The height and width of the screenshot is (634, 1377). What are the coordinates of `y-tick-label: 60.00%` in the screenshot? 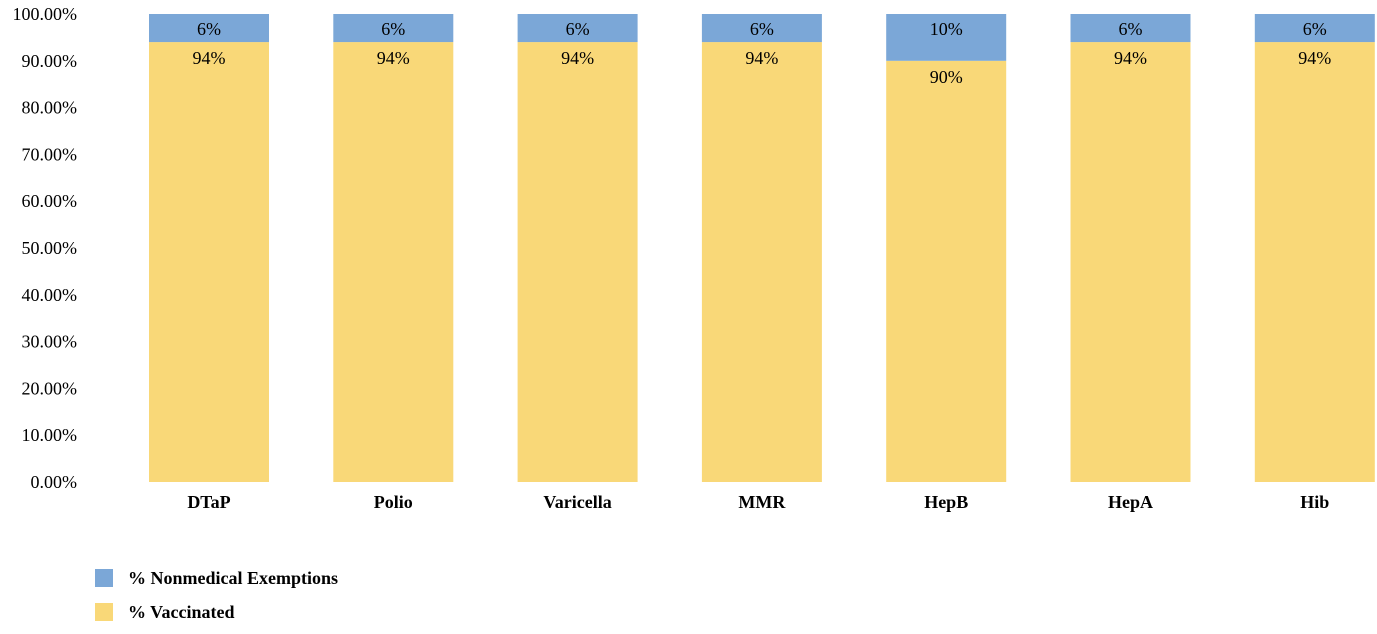 It's located at (50, 201).